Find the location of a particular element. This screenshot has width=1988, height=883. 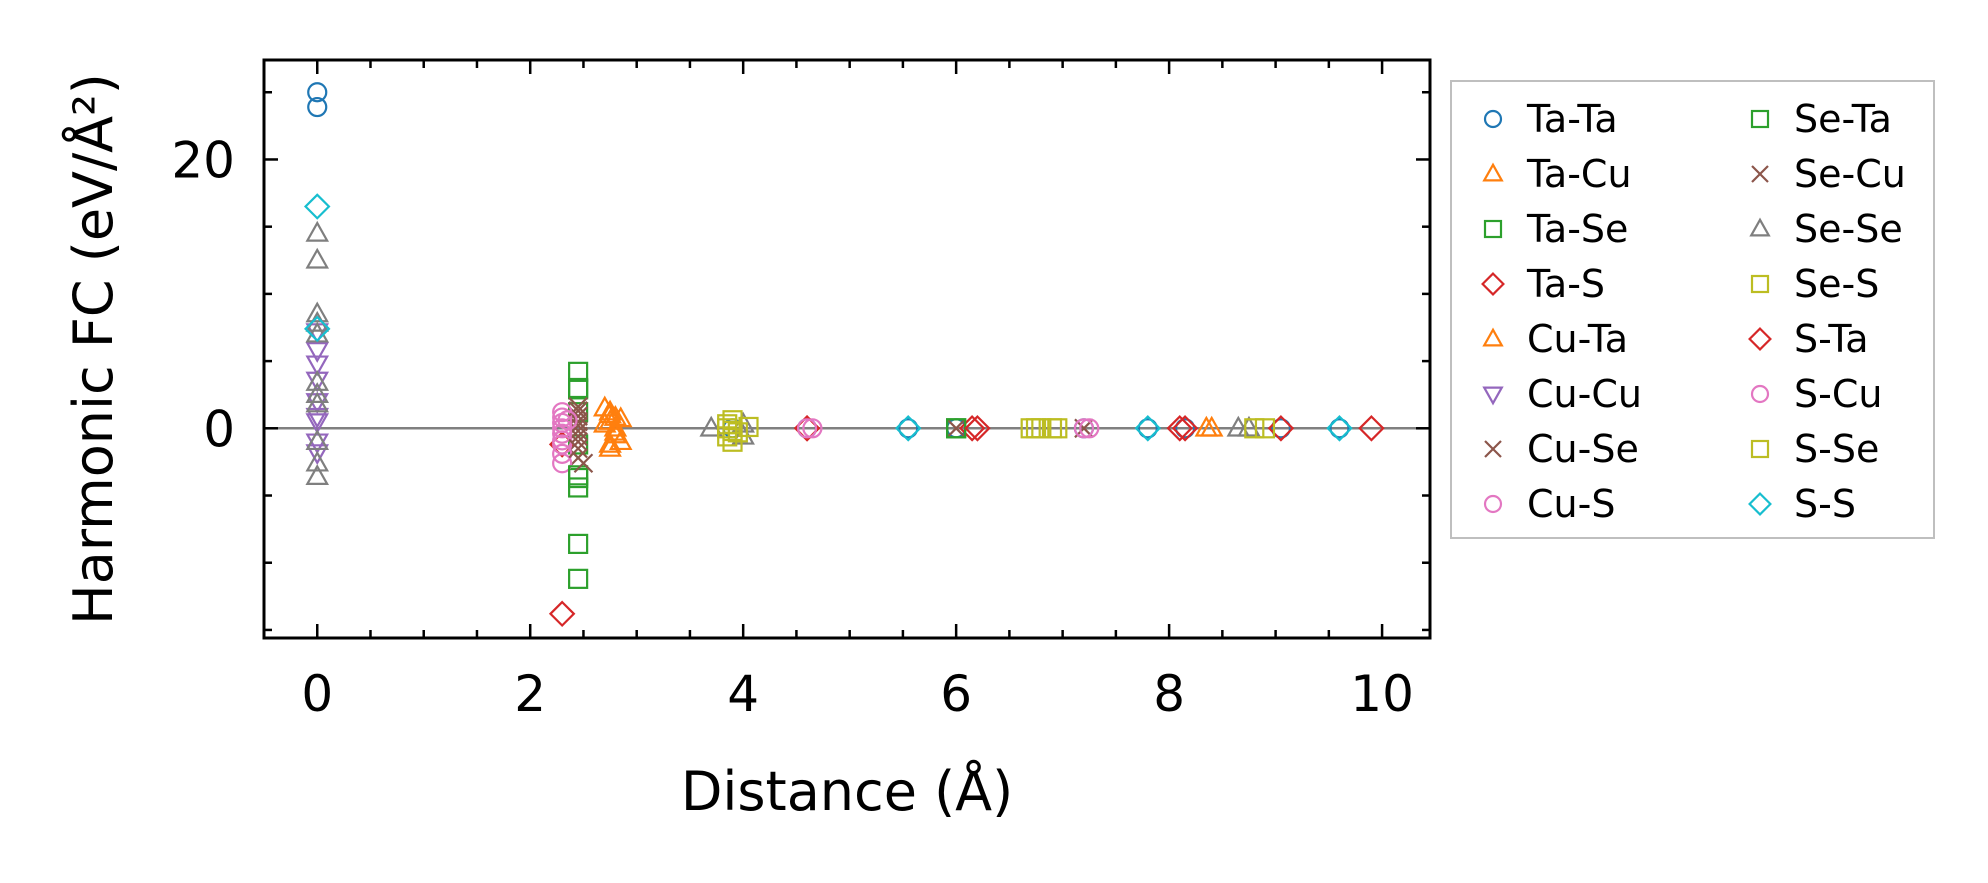

legend-marker-s-se is located at coordinates (1760, 449).